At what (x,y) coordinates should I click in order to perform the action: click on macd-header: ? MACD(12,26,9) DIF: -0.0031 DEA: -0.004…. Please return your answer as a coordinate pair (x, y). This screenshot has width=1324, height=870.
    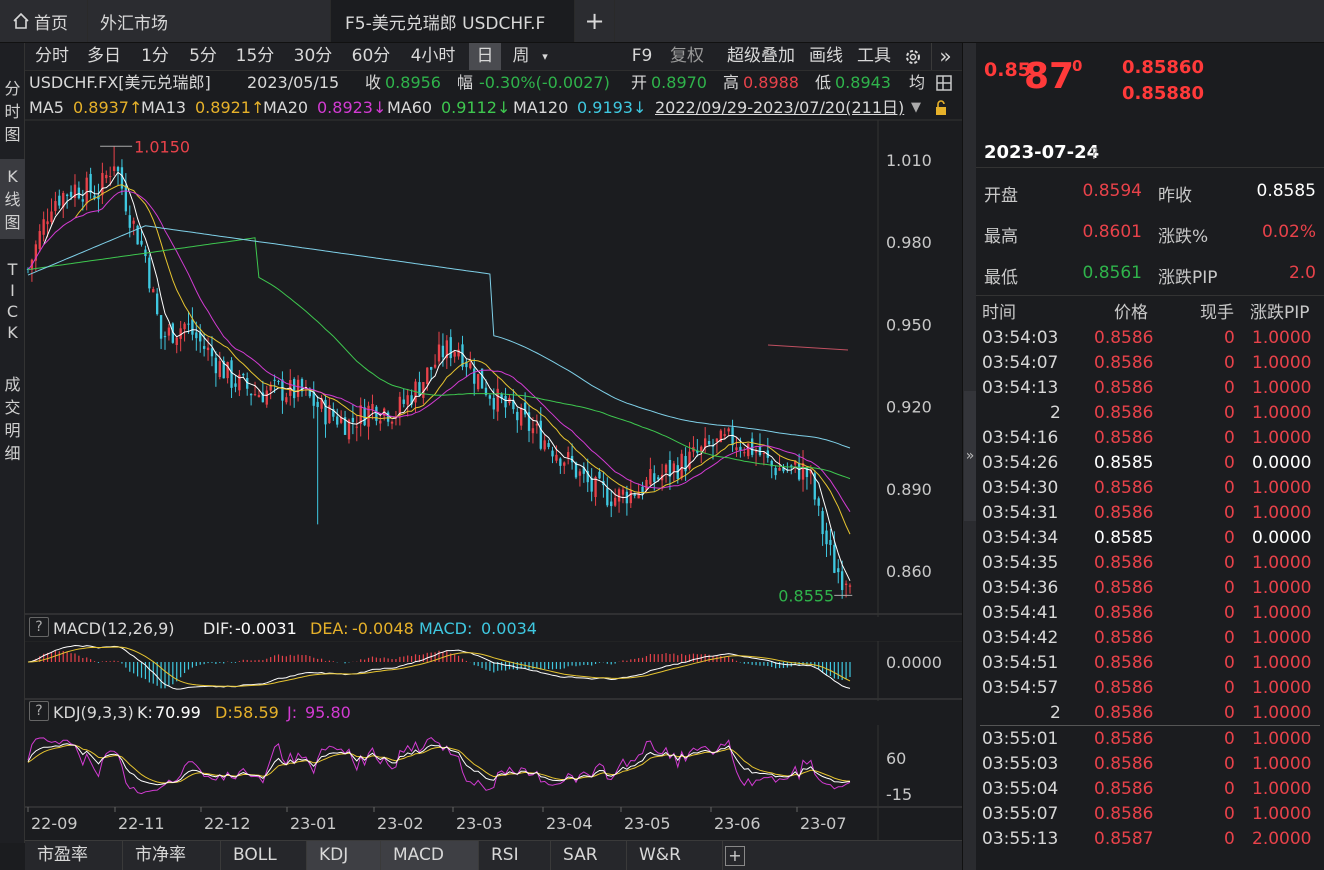
    Looking at the image, I should click on (493, 629).